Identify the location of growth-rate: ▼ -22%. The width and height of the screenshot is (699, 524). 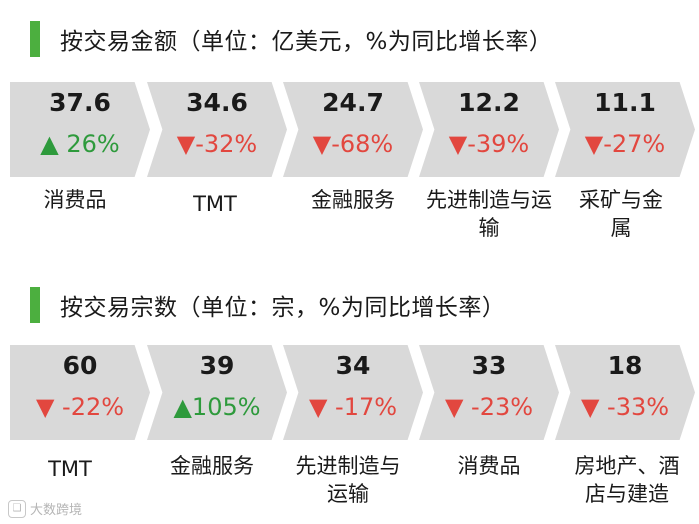
(80, 407).